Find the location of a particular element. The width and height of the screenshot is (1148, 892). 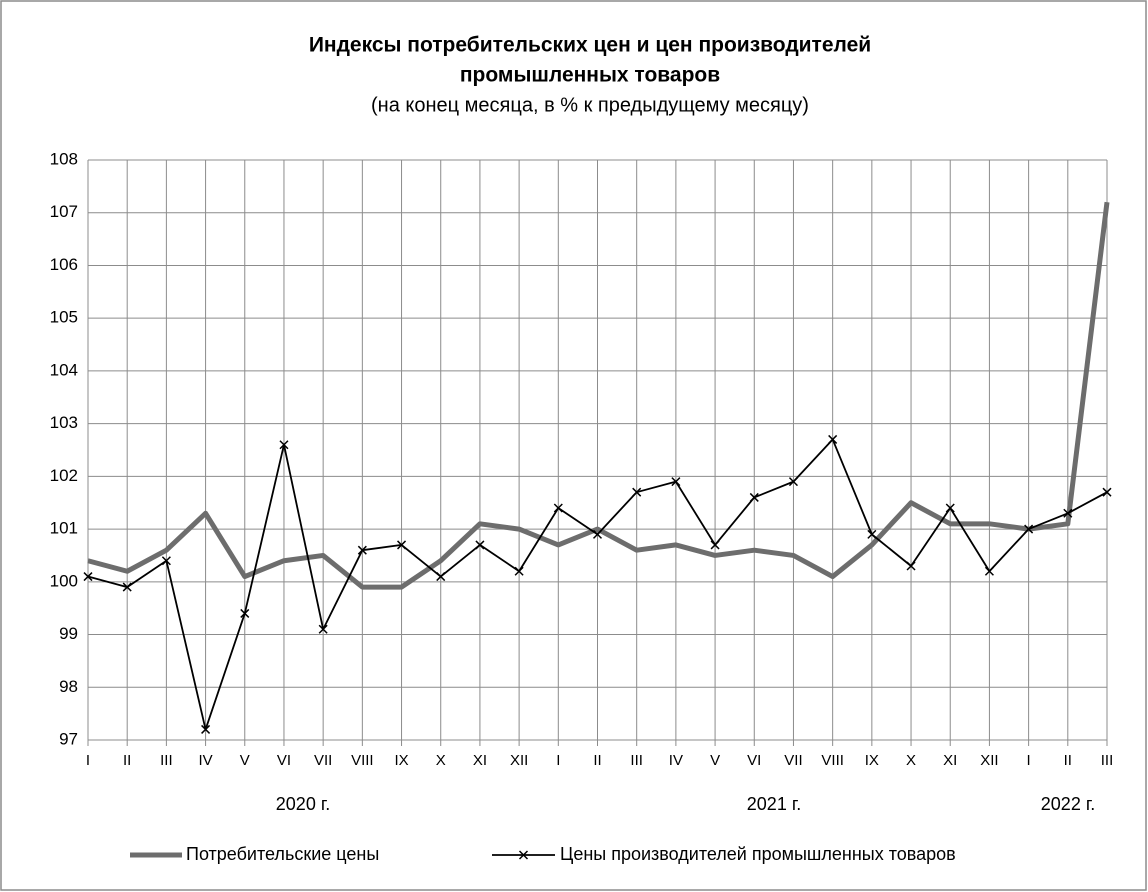

y-tick-label: 104 is located at coordinates (64, 369).